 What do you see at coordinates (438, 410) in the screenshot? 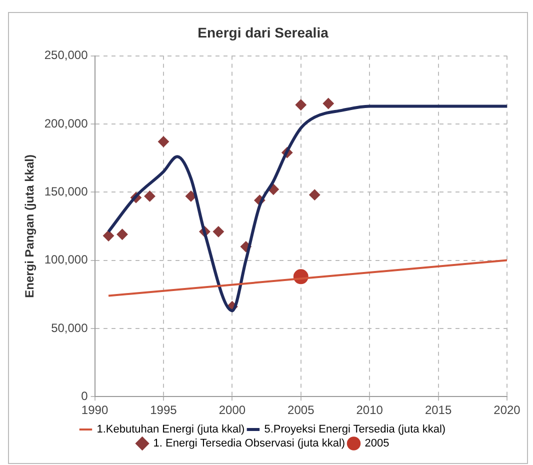
I see `x-tick-label: 2015` at bounding box center [438, 410].